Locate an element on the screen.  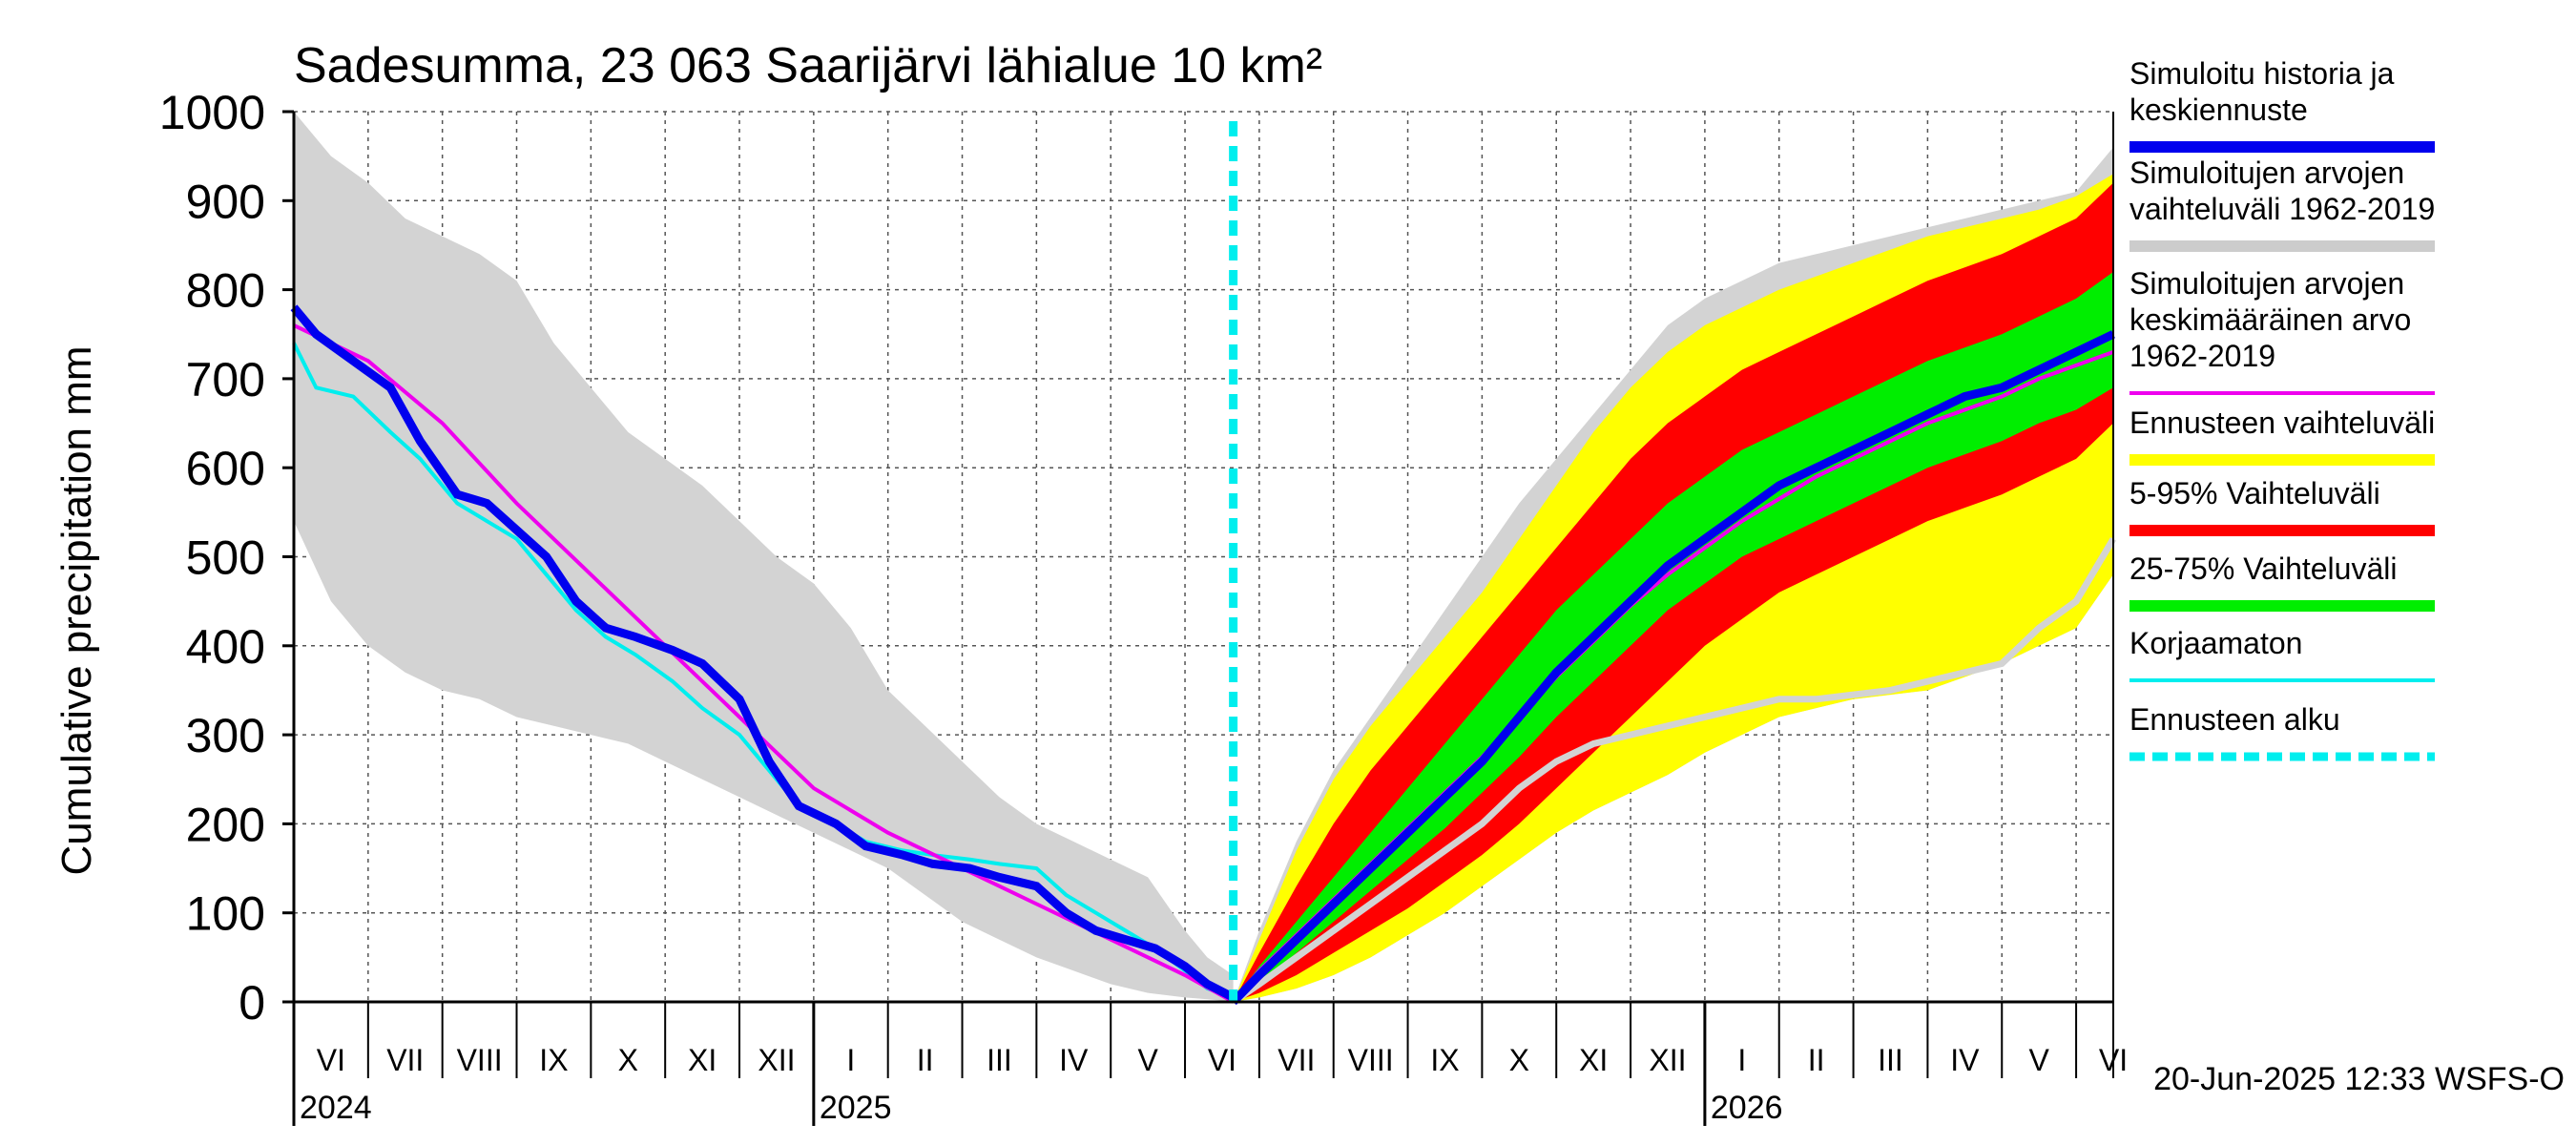
y-tick-label-200: 200 is located at coordinates (225, 825).